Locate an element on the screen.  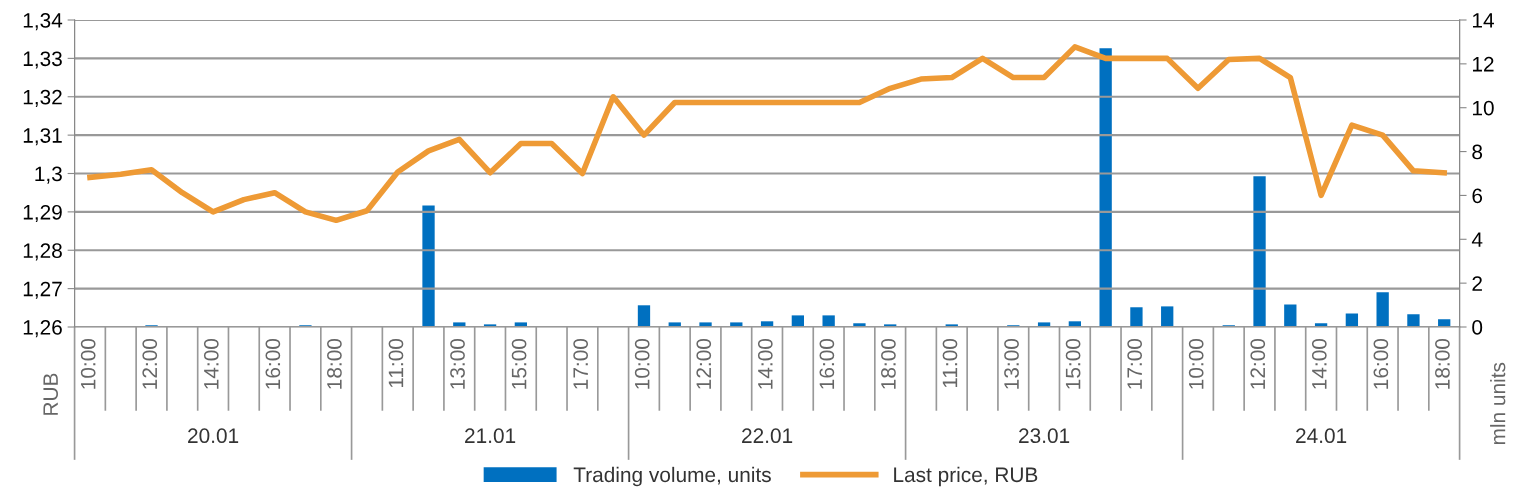
y-tick-label: 1,3 is located at coordinates (48, 175).